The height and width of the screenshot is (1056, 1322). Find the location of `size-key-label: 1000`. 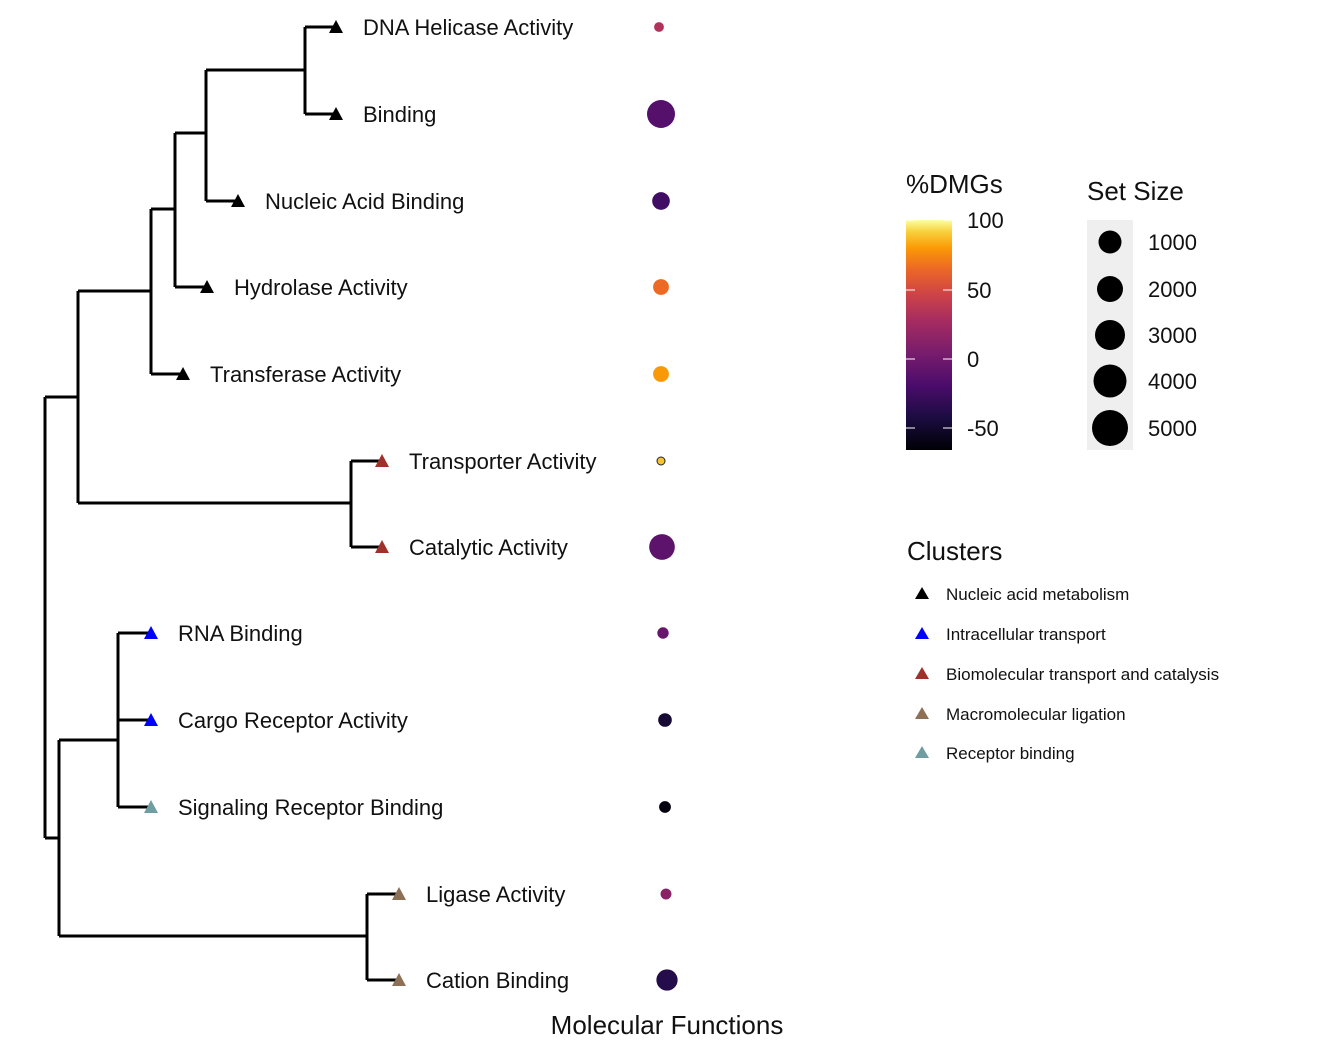

size-key-label: 1000 is located at coordinates (1172, 242).